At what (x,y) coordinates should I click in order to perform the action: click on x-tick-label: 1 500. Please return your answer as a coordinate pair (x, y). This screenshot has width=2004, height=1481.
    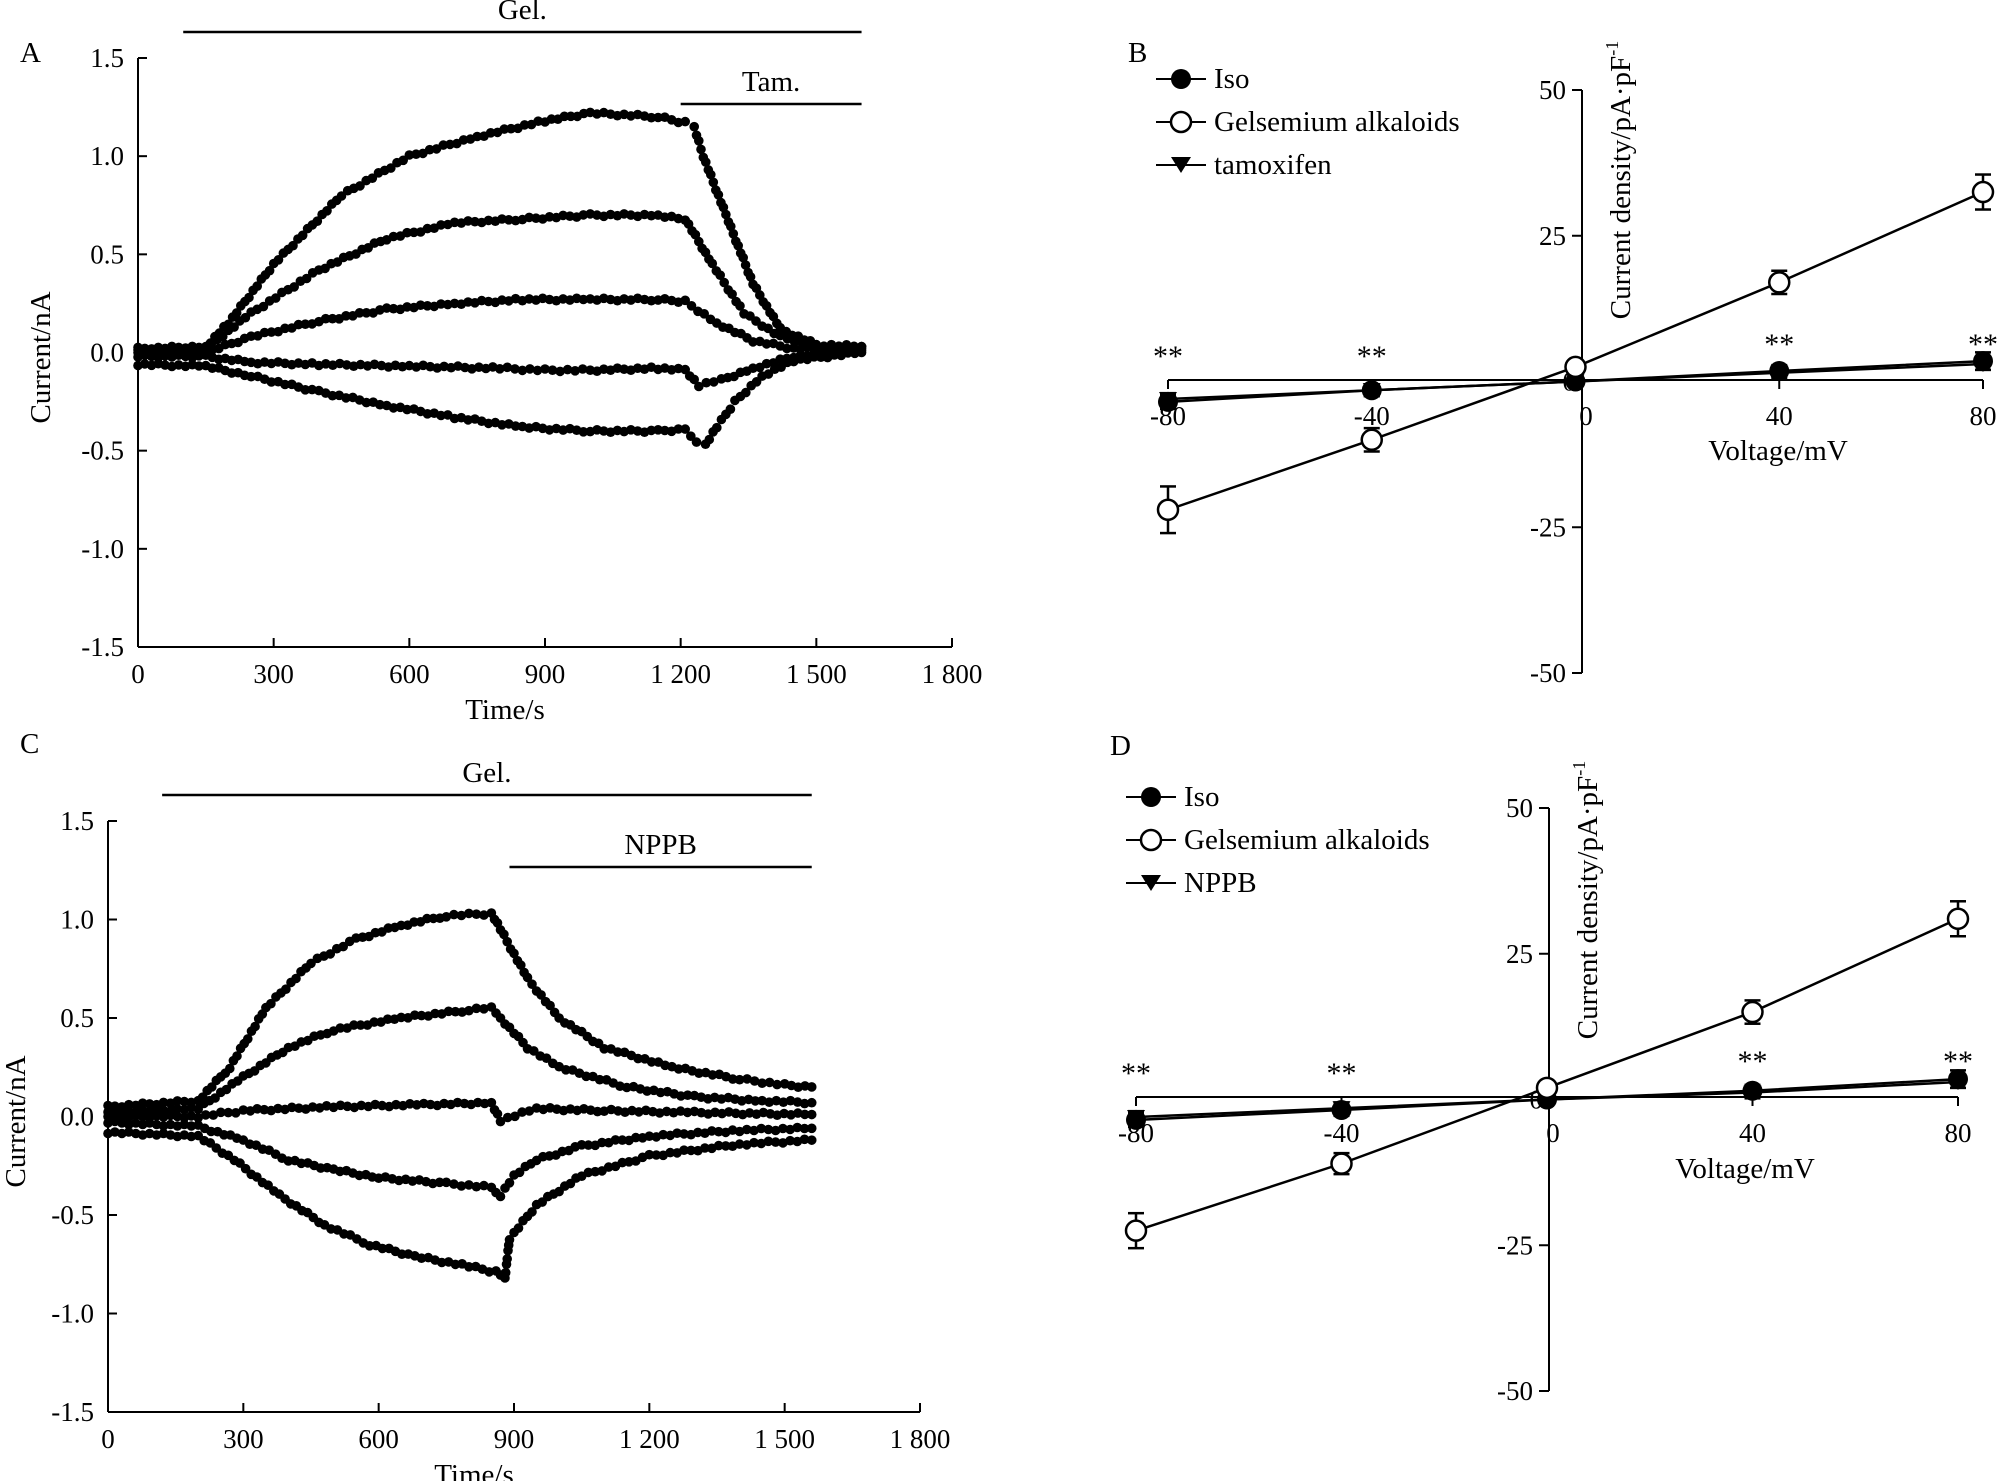
    Looking at the image, I should click on (784, 1439).